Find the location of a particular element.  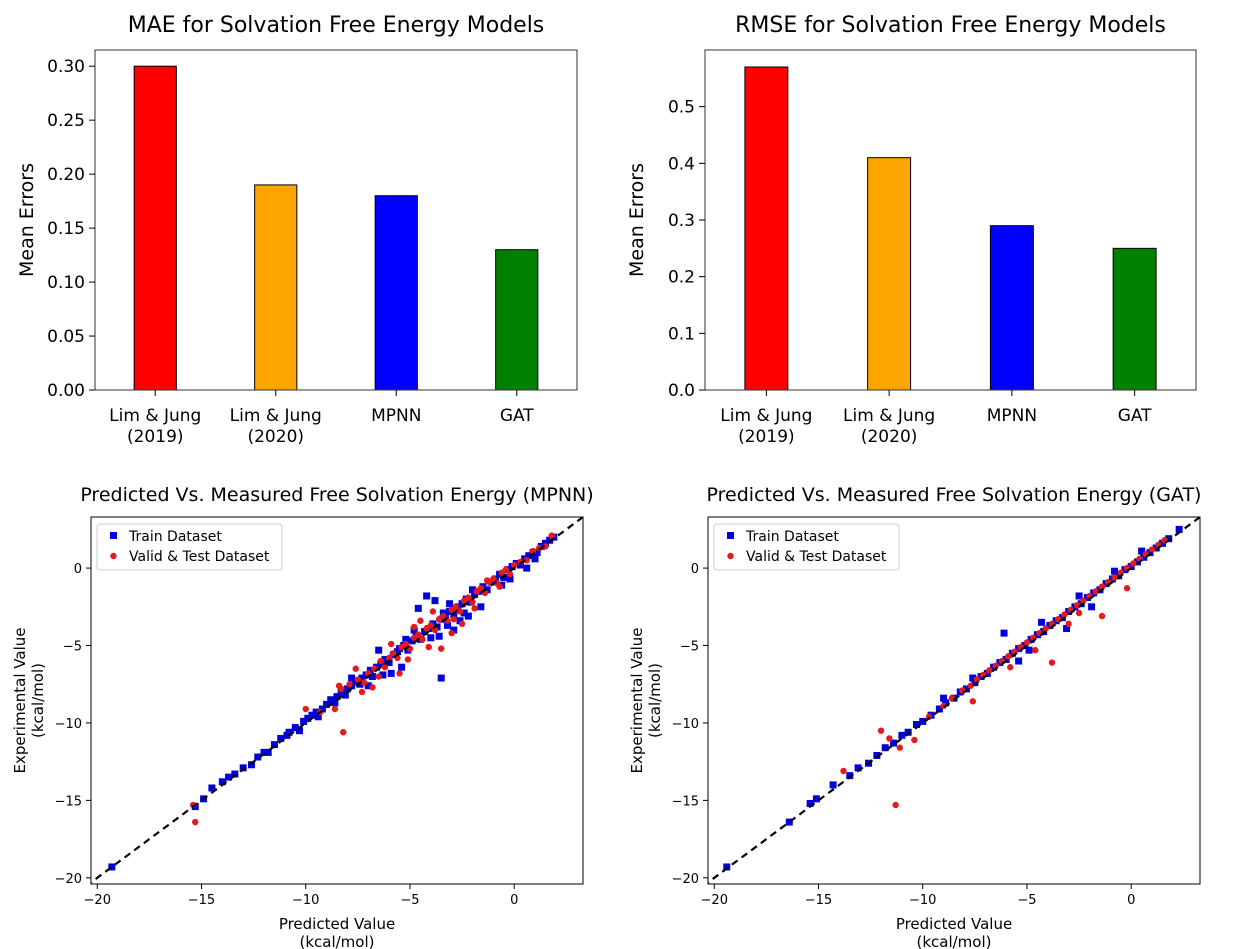

y-tick-label: 0.5 is located at coordinates (681, 108).